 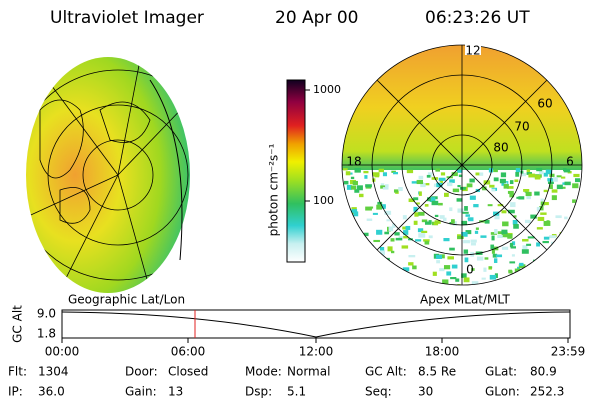 I want to click on status-value: 36.0, so click(x=51, y=392).